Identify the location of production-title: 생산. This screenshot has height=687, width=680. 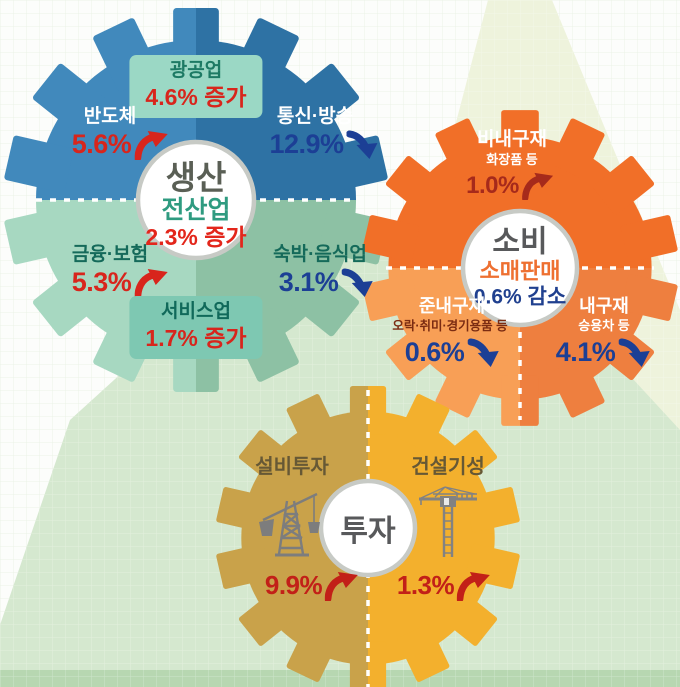
(196, 177).